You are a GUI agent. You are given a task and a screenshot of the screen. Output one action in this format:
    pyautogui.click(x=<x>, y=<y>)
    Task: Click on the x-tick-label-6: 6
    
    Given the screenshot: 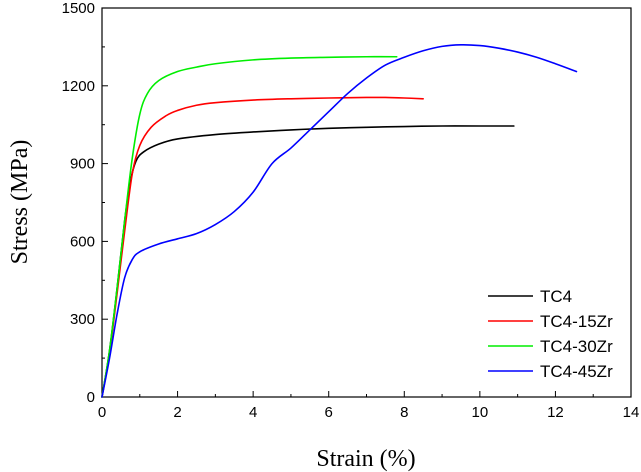 What is the action you would take?
    pyautogui.click(x=329, y=412)
    